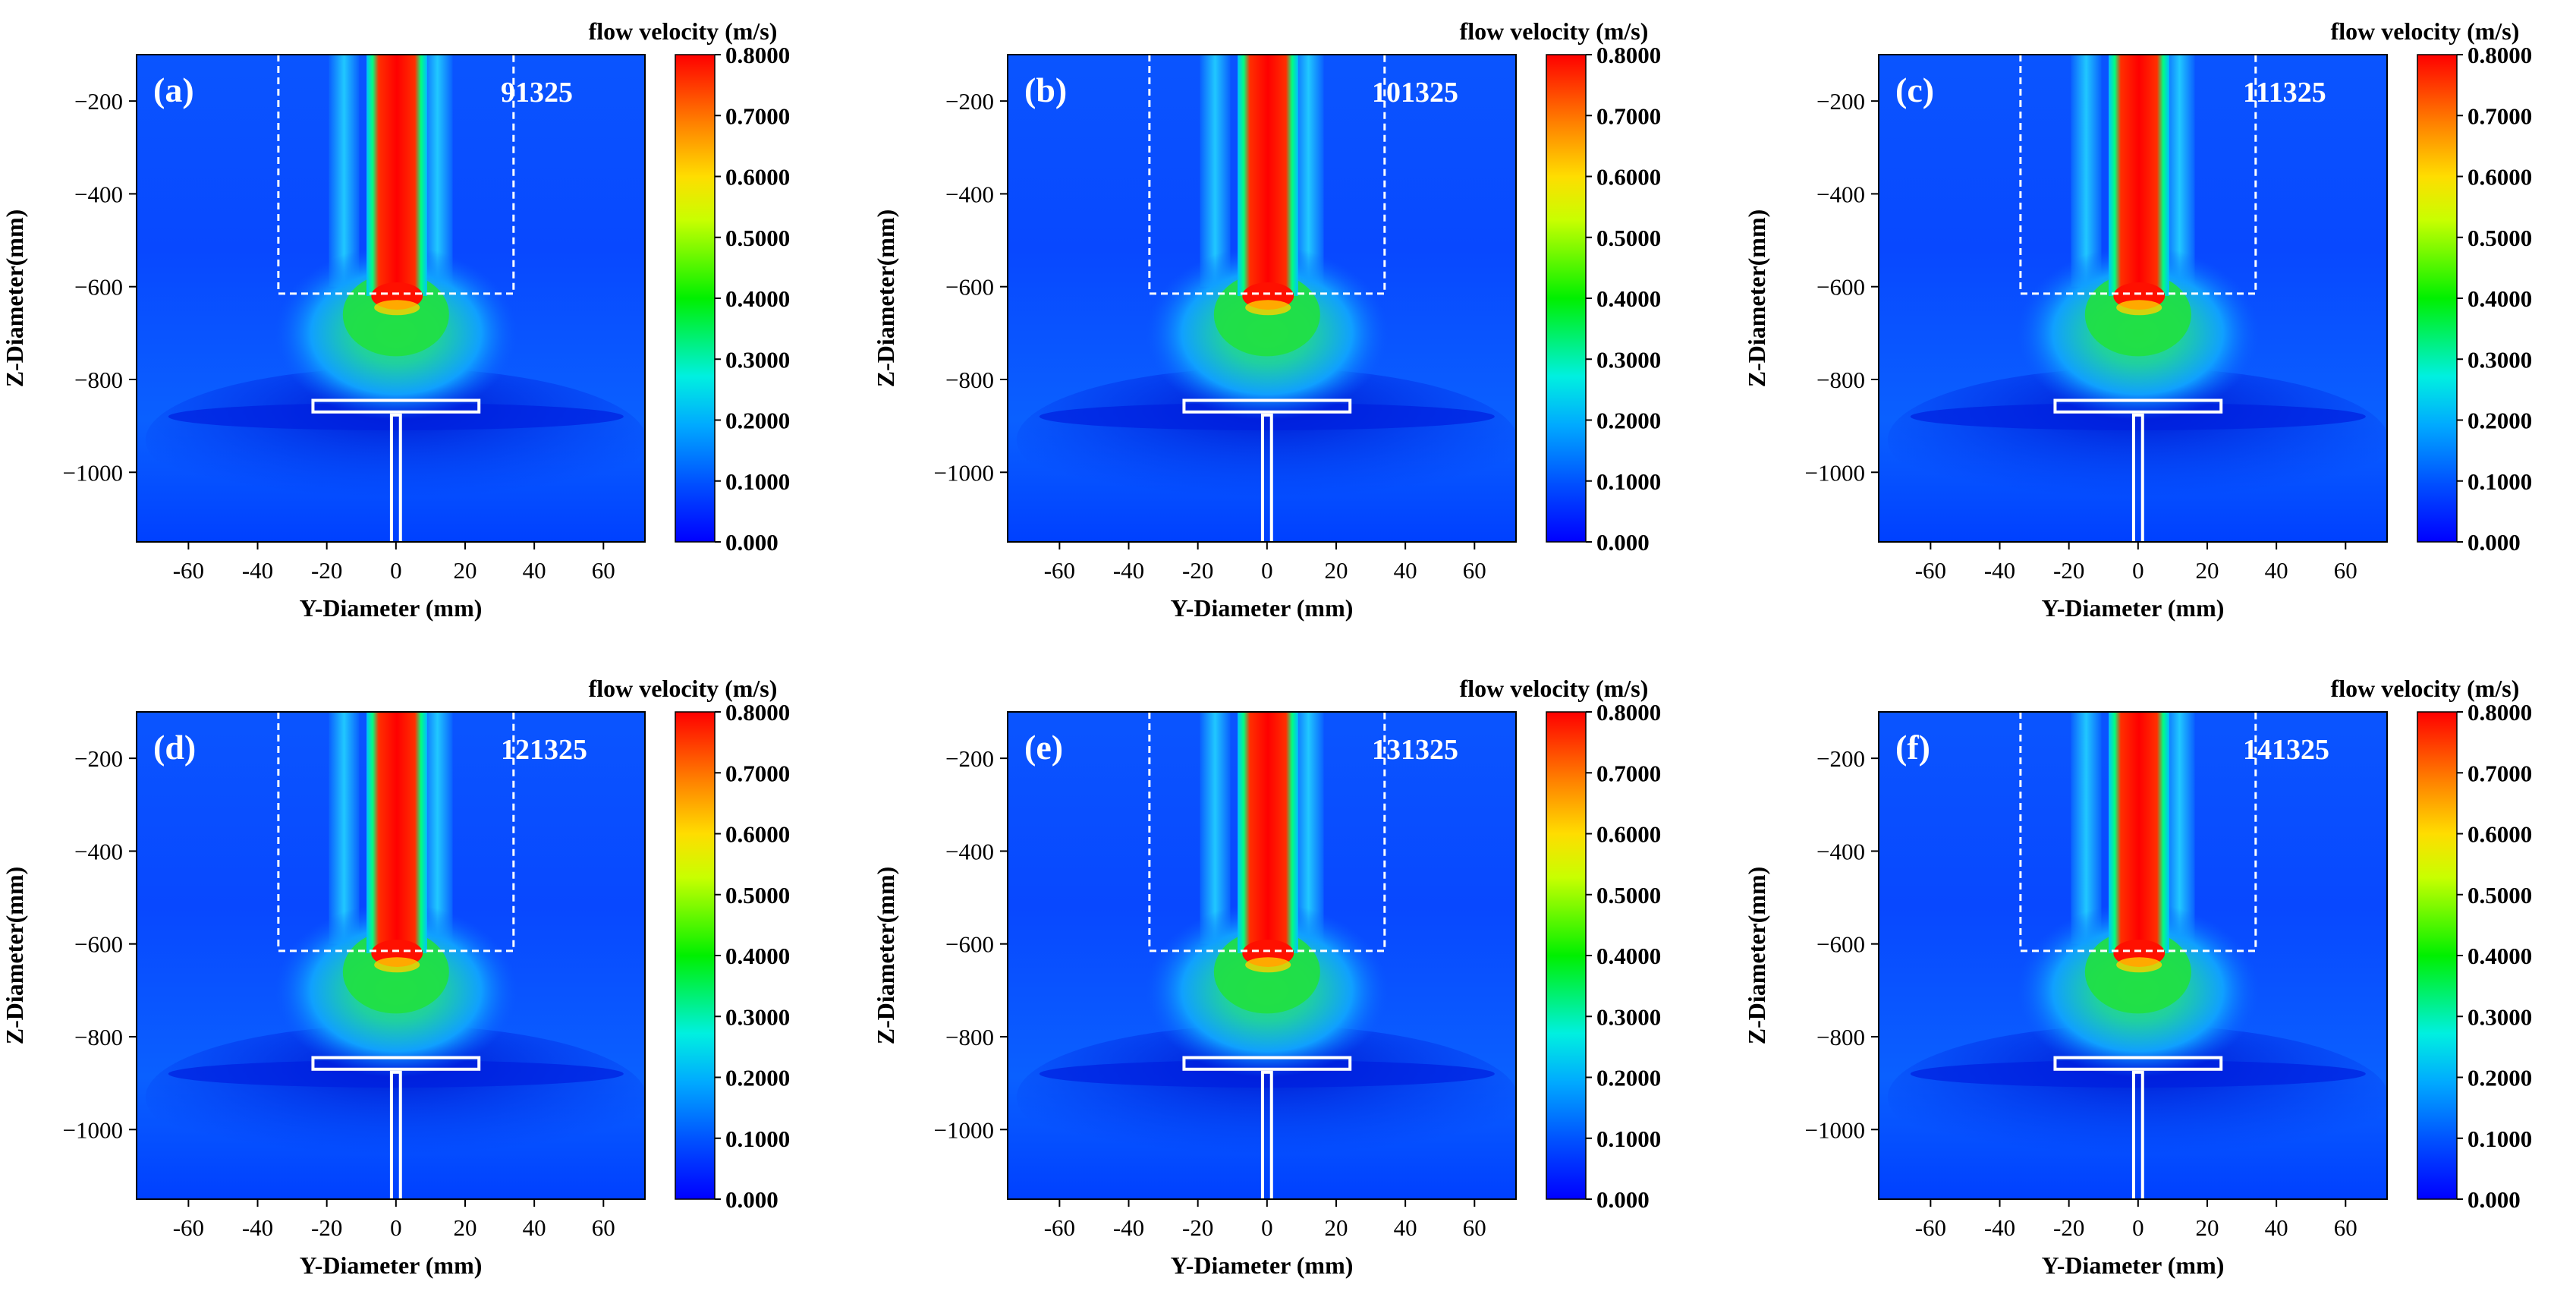  Describe the element at coordinates (969, 851) in the screenshot. I see `y-tick-label: −400` at that location.